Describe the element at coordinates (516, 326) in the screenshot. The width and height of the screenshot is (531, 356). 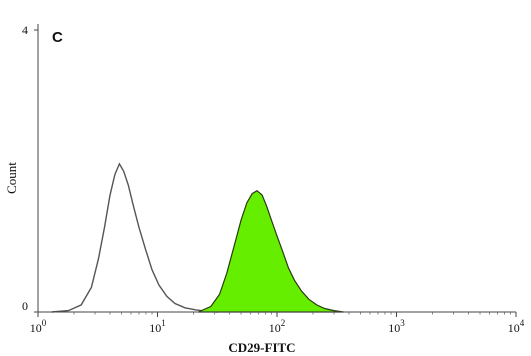
I see `x-tick-label: 10⁴` at that location.